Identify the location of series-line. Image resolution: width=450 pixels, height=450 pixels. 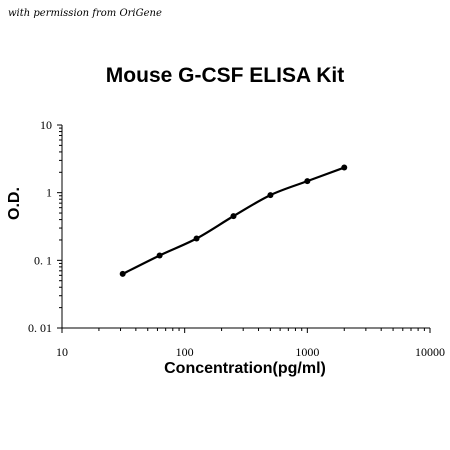
(233, 220).